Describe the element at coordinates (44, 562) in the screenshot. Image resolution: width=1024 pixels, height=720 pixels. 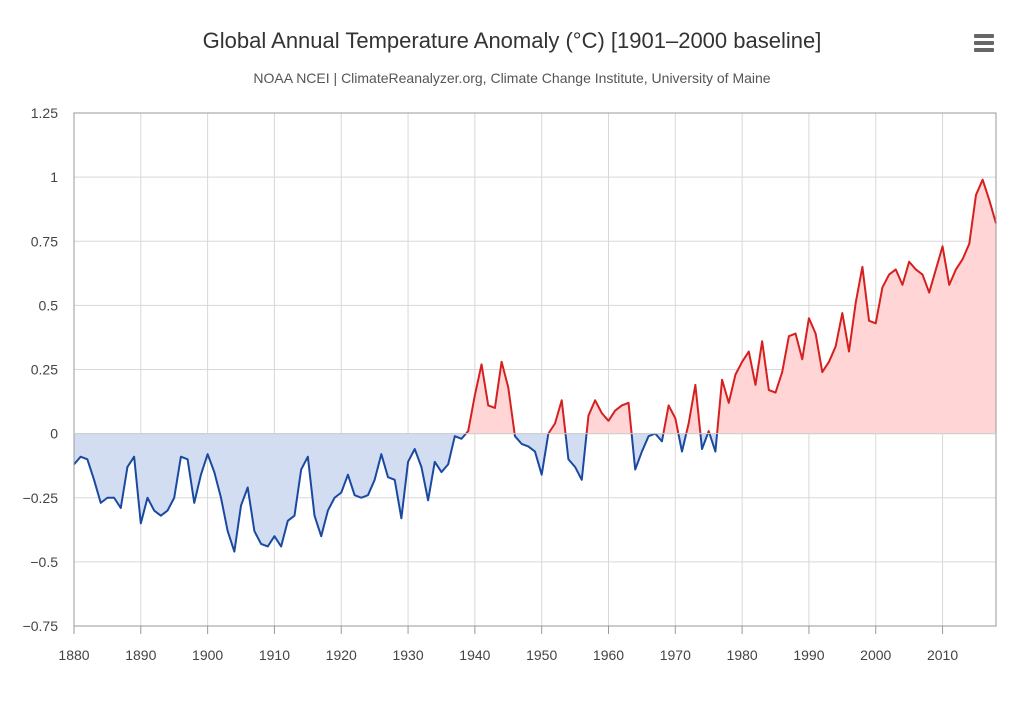
I see `y-tick-label: −0.5` at that location.